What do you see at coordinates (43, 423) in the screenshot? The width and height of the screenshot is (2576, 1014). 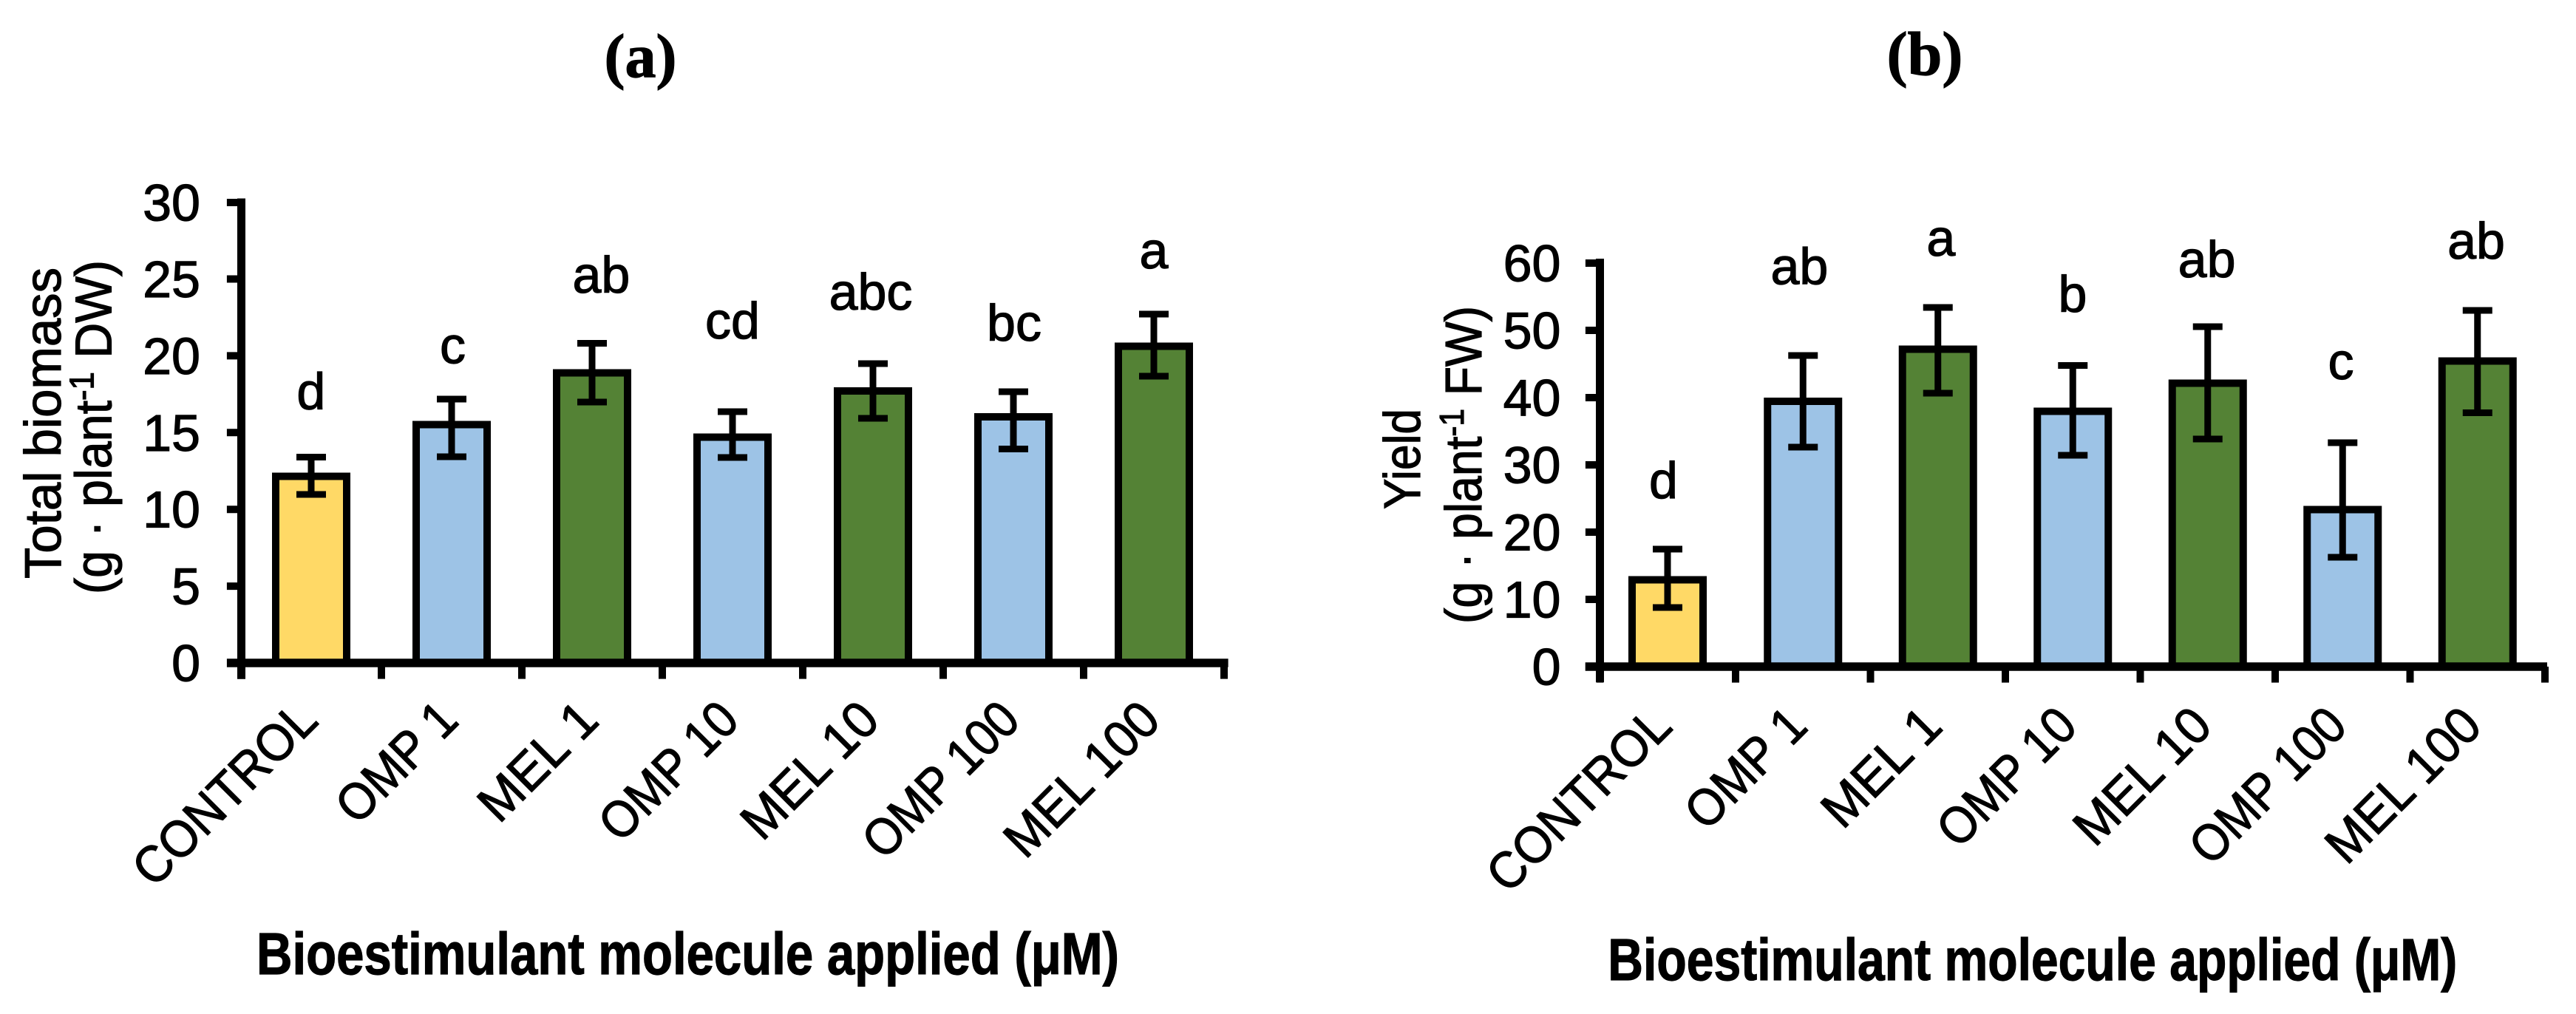 I see `svg-text: Total biomass` at bounding box center [43, 423].